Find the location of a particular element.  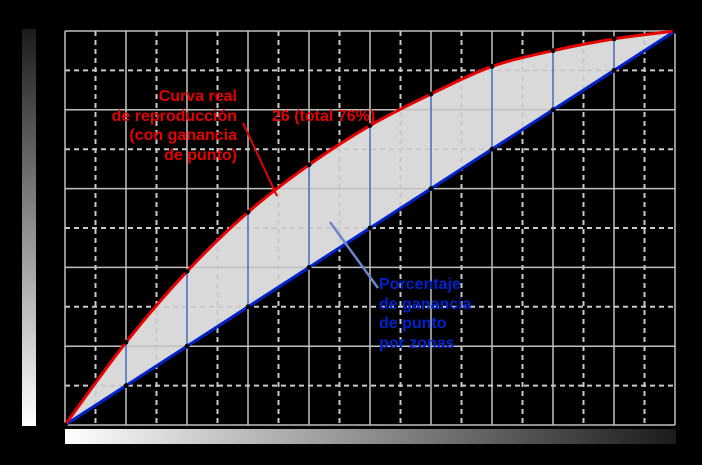

gain-annotation-label: 26 (total 76%) is located at coordinates (324, 116).